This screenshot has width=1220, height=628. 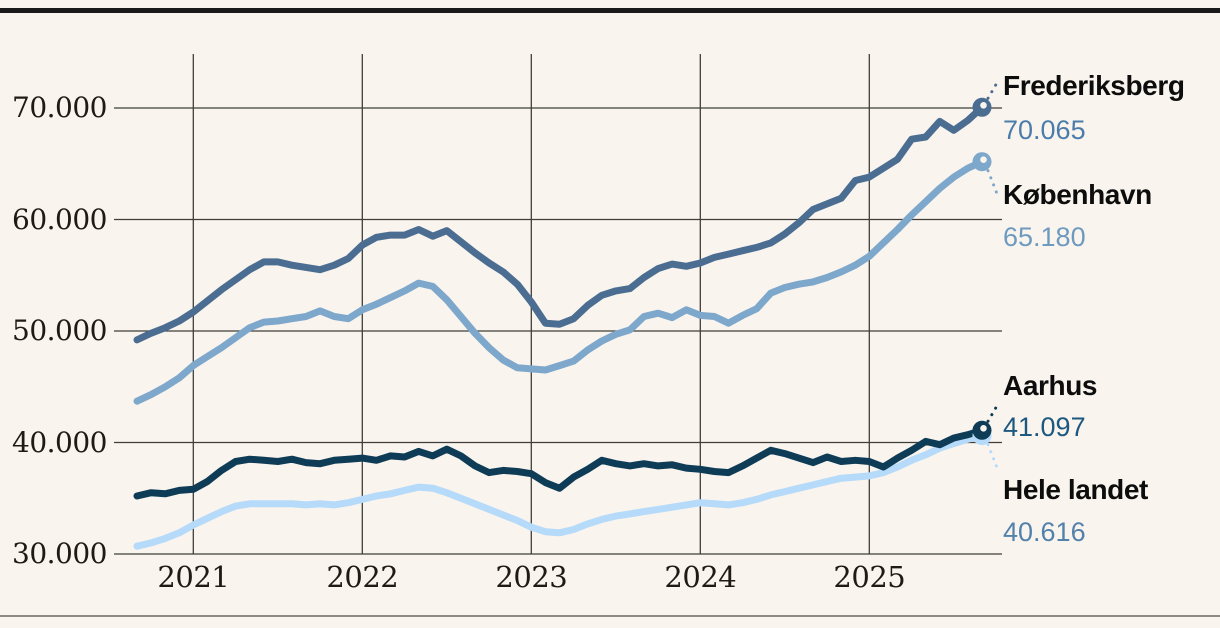 What do you see at coordinates (1044, 532) in the screenshot?
I see `series-value-hele-landet: 40.616` at bounding box center [1044, 532].